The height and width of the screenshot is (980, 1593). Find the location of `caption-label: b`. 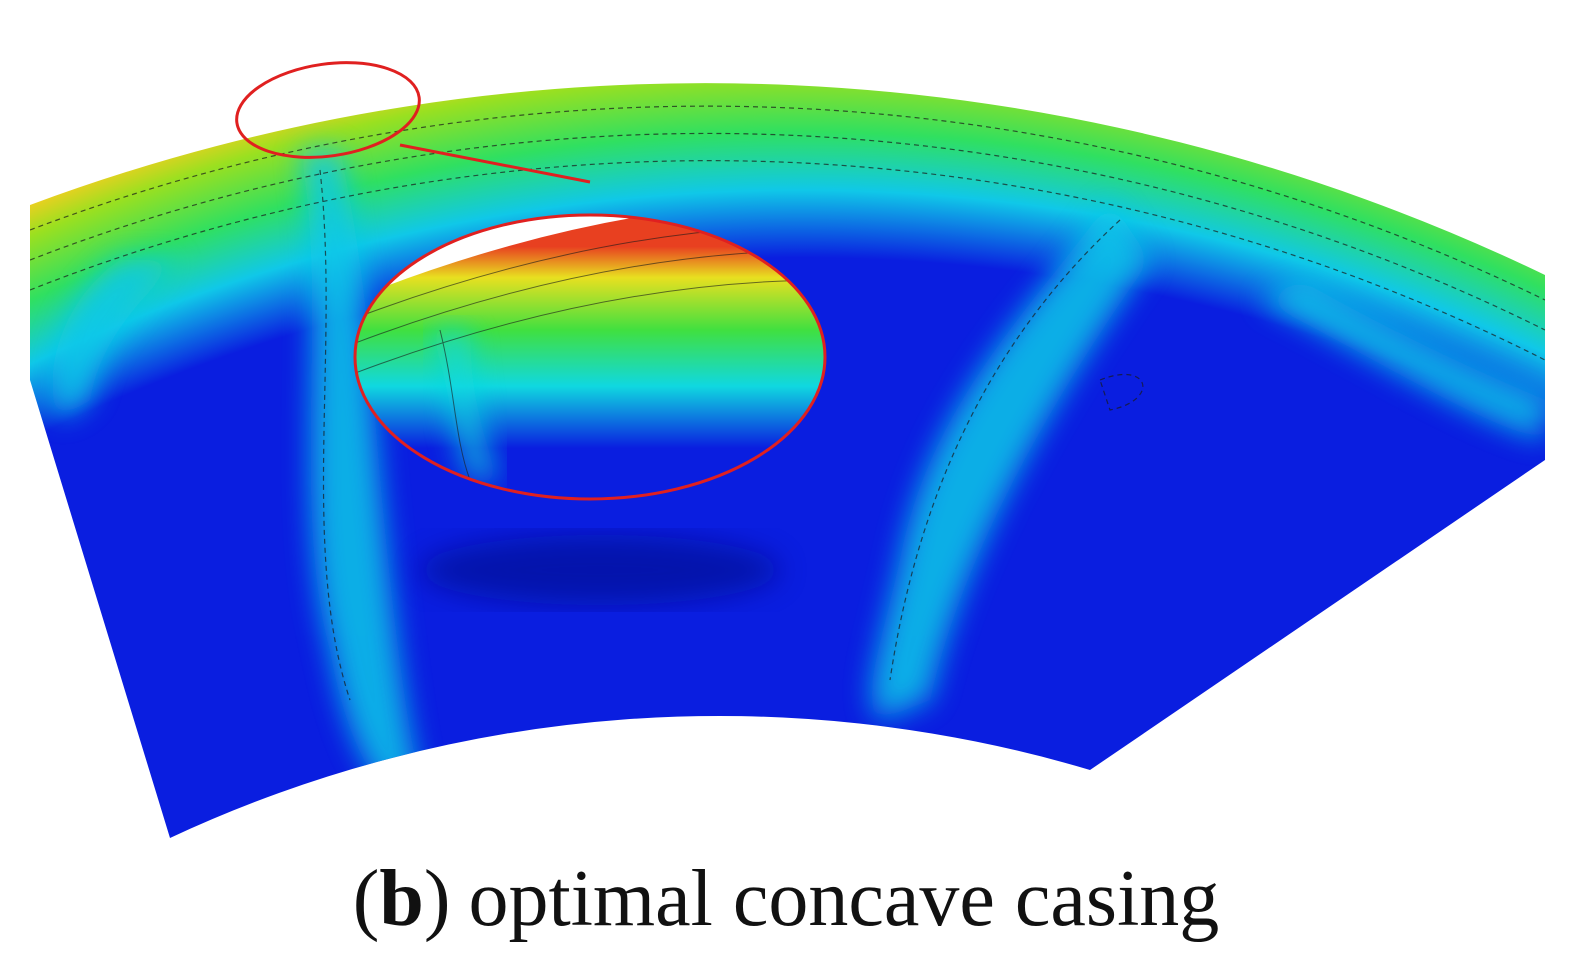

caption-label: b is located at coordinates (401, 899).